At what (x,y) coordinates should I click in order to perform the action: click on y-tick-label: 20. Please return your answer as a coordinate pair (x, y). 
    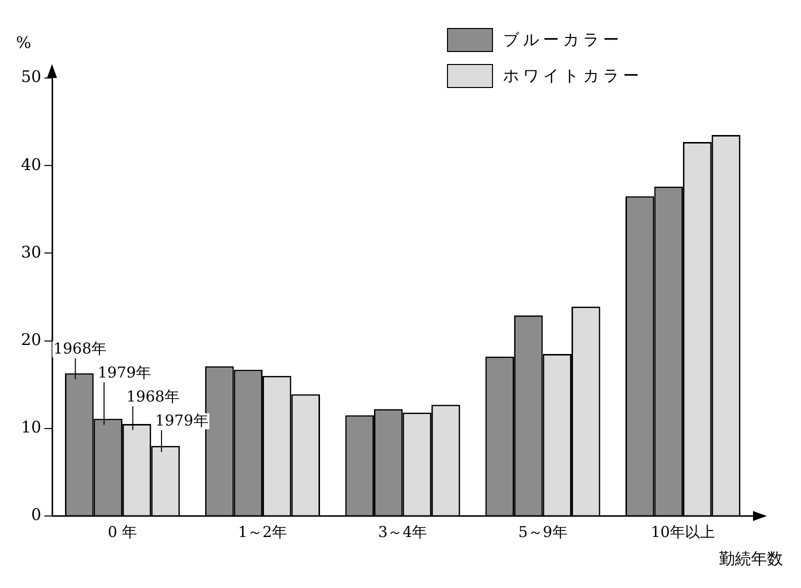
    Looking at the image, I should click on (31, 339).